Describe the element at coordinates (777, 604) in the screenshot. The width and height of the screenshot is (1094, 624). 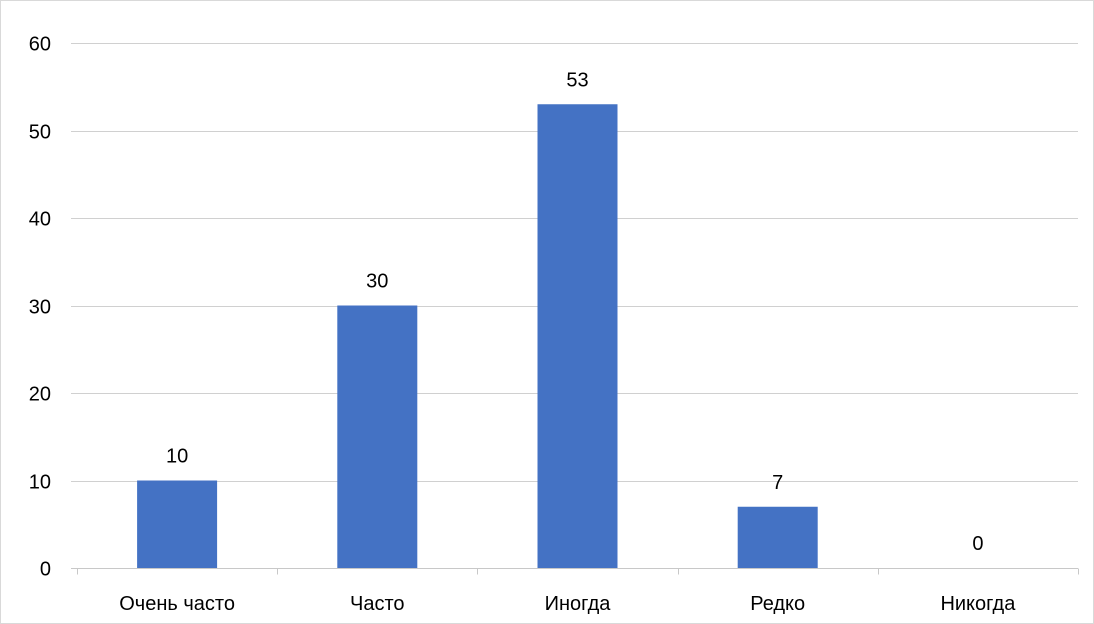
I see `x-tick-label: Редко` at that location.